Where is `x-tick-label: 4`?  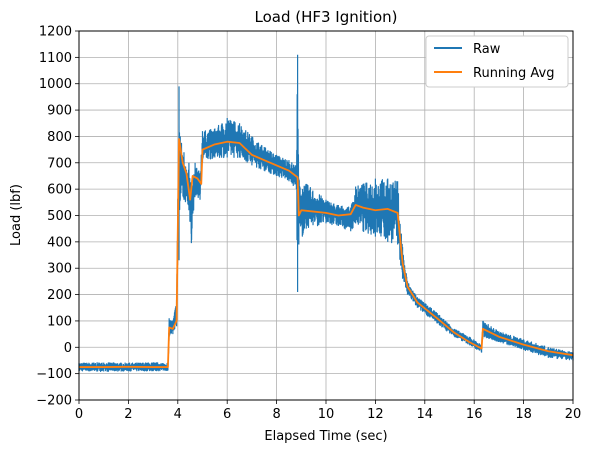 x-tick-label: 4 is located at coordinates (178, 414).